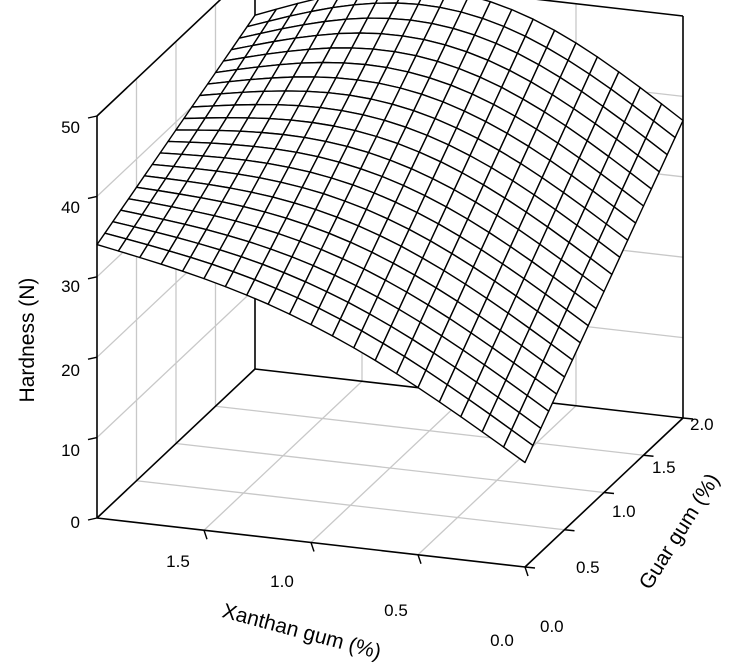  Describe the element at coordinates (178, 561) in the screenshot. I see `x-tick-label: 1.5` at that location.